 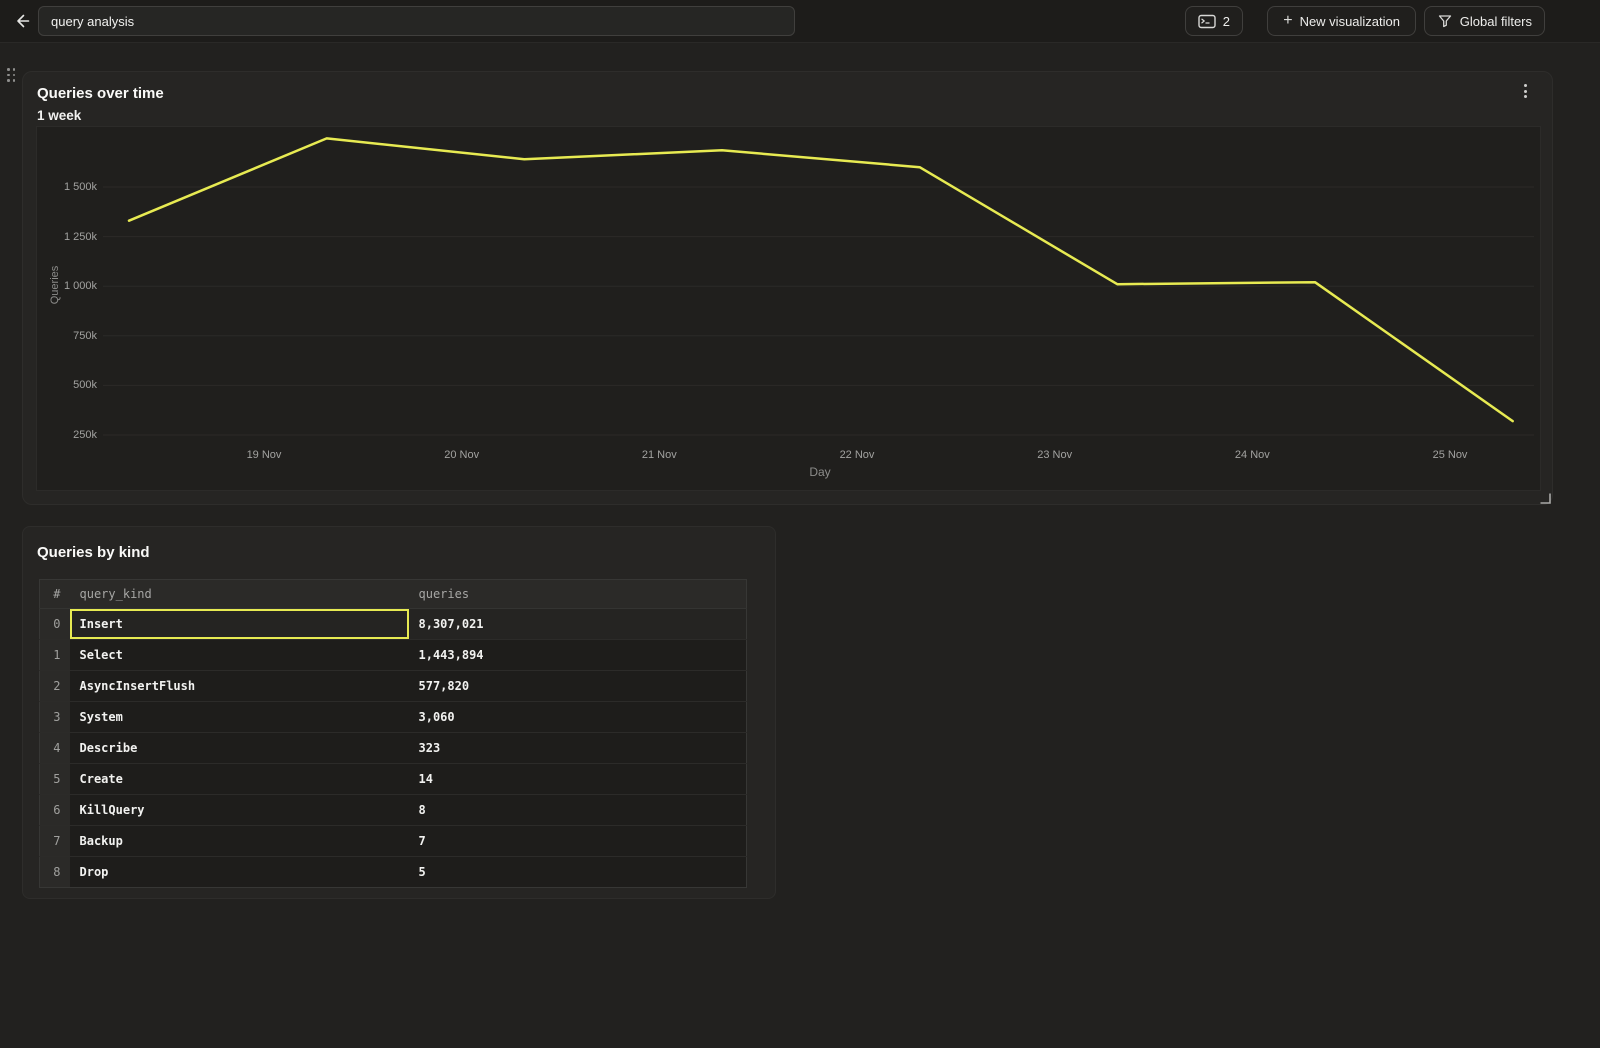 I want to click on chart-panel-title: Queries over time, so click(x=100, y=93).